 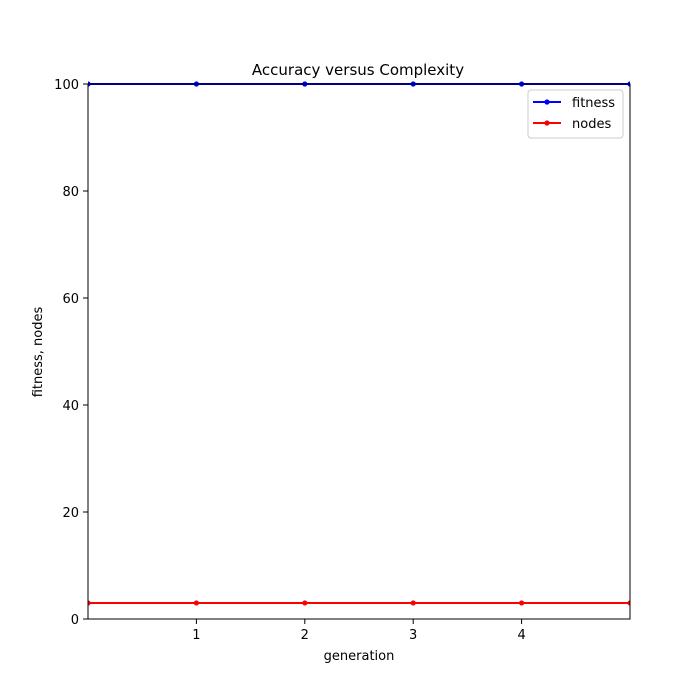 I want to click on y-tick-label: 40, so click(x=70, y=406).